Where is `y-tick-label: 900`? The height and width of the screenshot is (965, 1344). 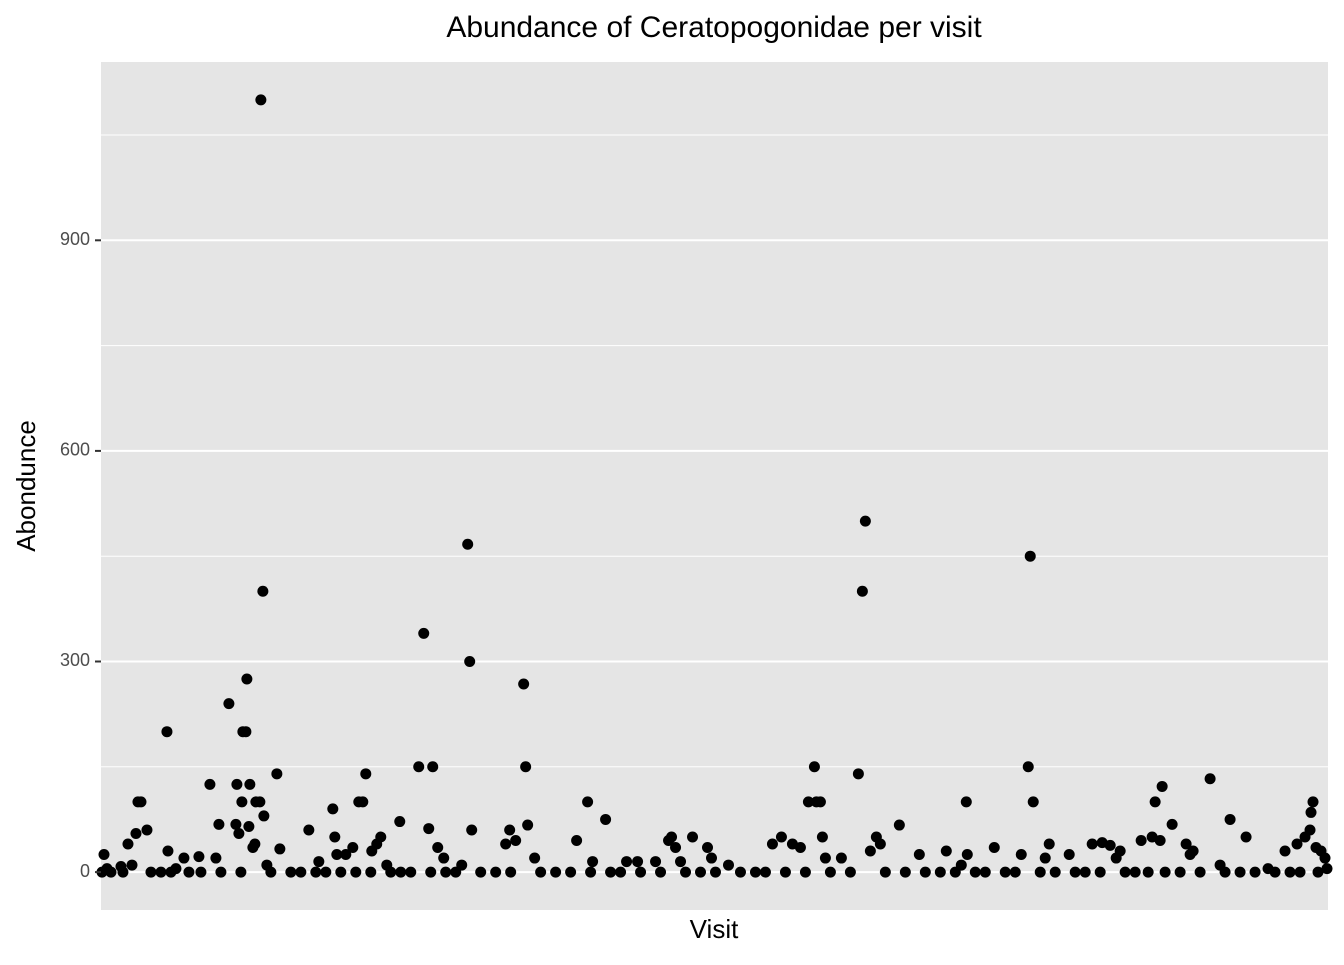
y-tick-label: 900 is located at coordinates (75, 239).